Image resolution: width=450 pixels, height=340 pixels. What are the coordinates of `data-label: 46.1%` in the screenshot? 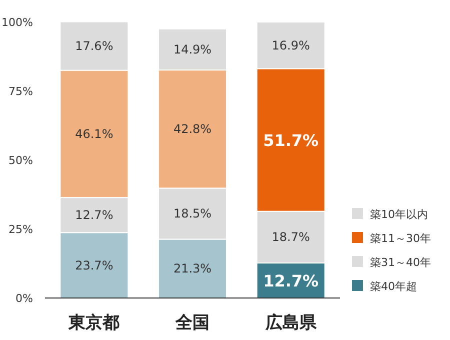 It's located at (94, 133).